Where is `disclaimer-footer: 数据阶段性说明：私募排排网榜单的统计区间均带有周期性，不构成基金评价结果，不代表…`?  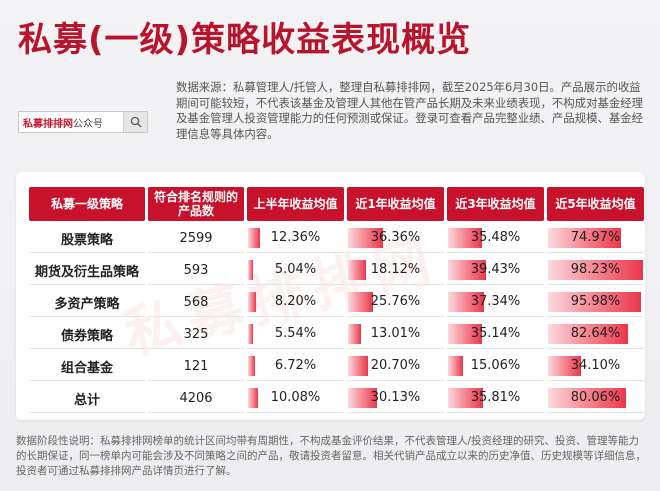
disclaimer-footer: 数据阶段性说明：私募排排网榜单的统计区间均带有周期性，不构成基金评价结果，不代表… is located at coordinates (331, 456).